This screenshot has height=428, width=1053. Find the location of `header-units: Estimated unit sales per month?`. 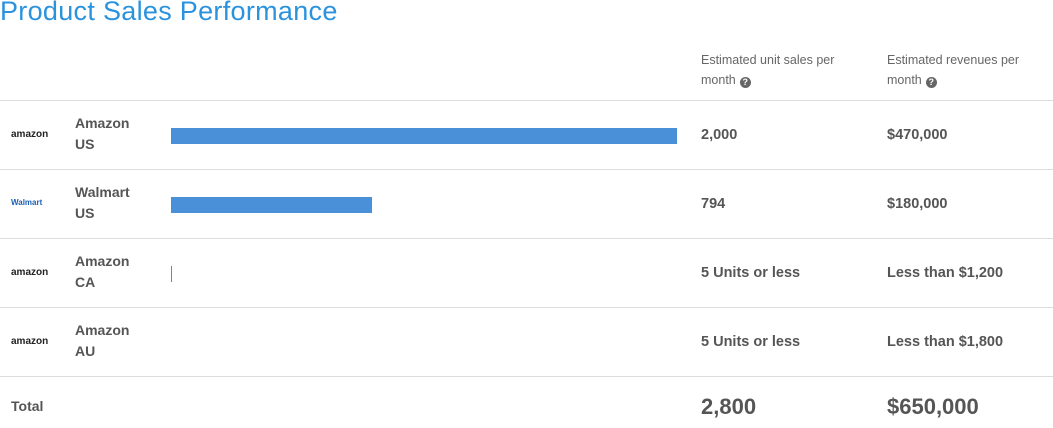

header-units: Estimated unit sales per month? is located at coordinates (776, 70).